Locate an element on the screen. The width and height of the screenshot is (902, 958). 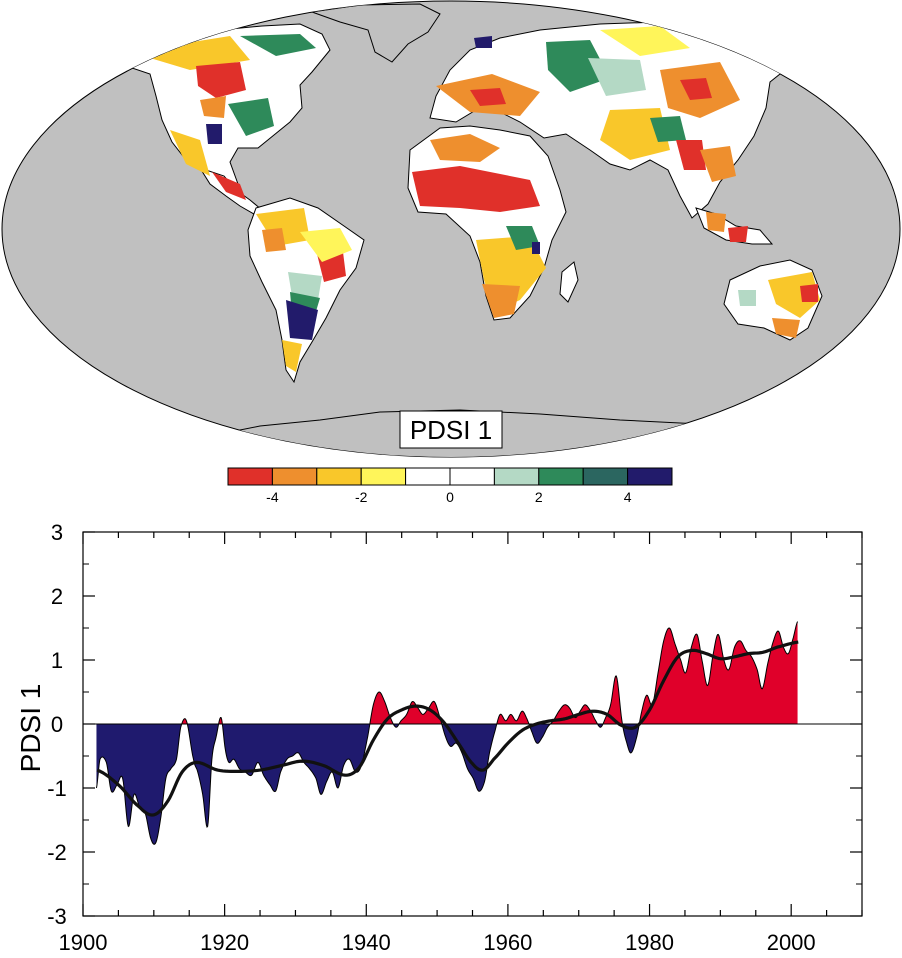
y-tick-label: -3 is located at coordinates (57, 916).